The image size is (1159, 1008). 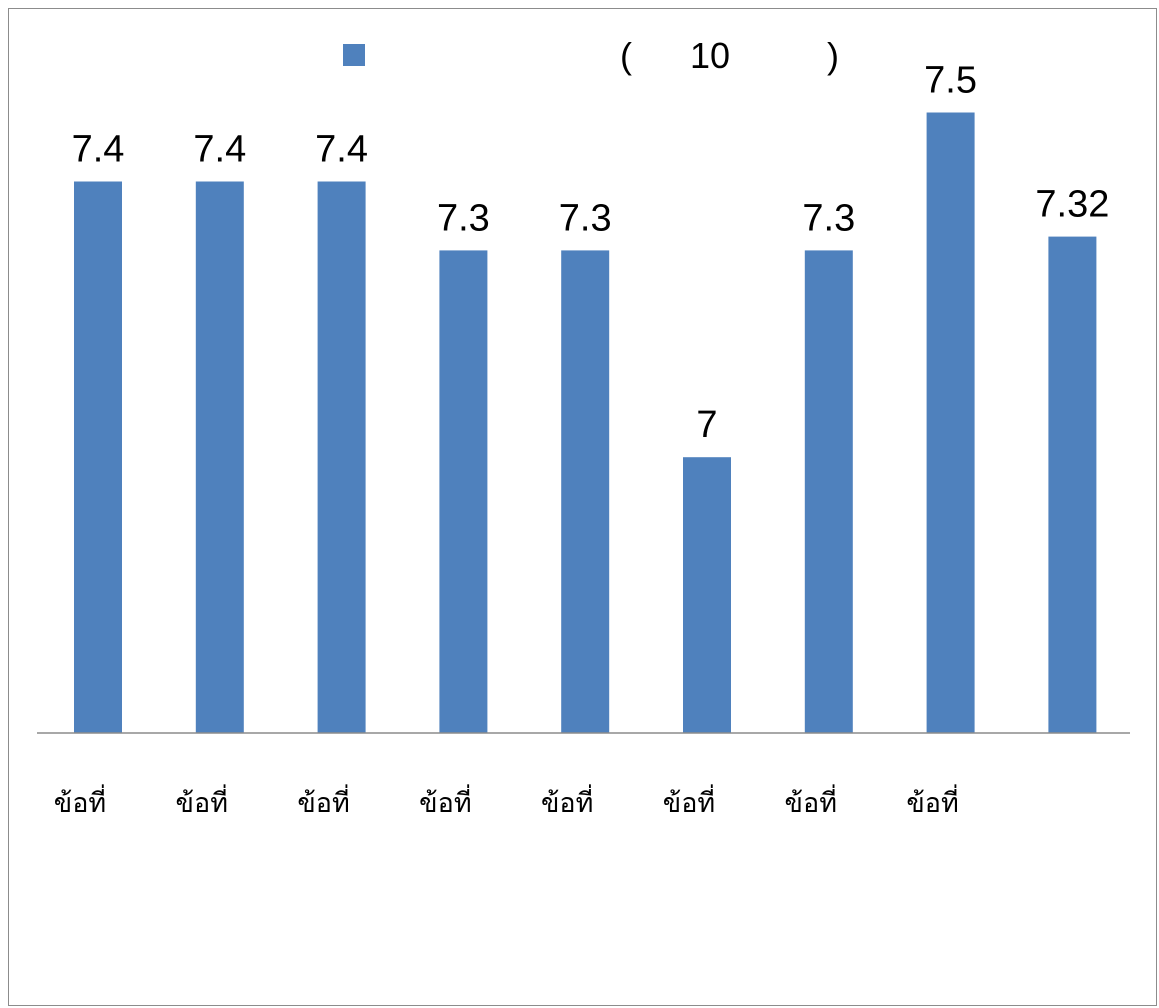 What do you see at coordinates (828, 218) in the screenshot?
I see `data-label-7: 7.3` at bounding box center [828, 218].